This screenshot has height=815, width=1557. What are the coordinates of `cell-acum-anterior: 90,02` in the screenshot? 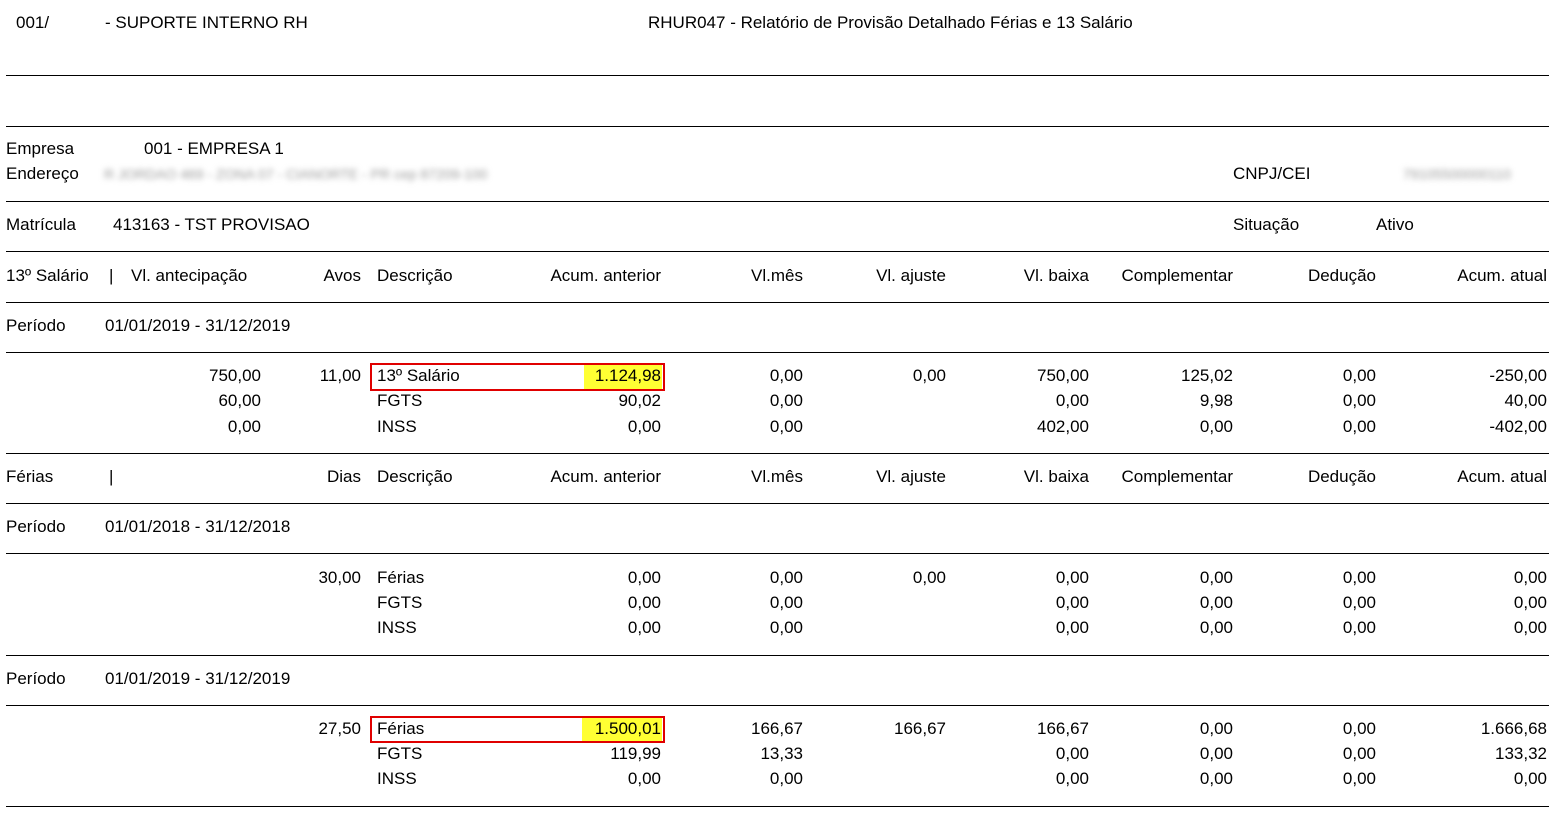 It's located at (639, 400).